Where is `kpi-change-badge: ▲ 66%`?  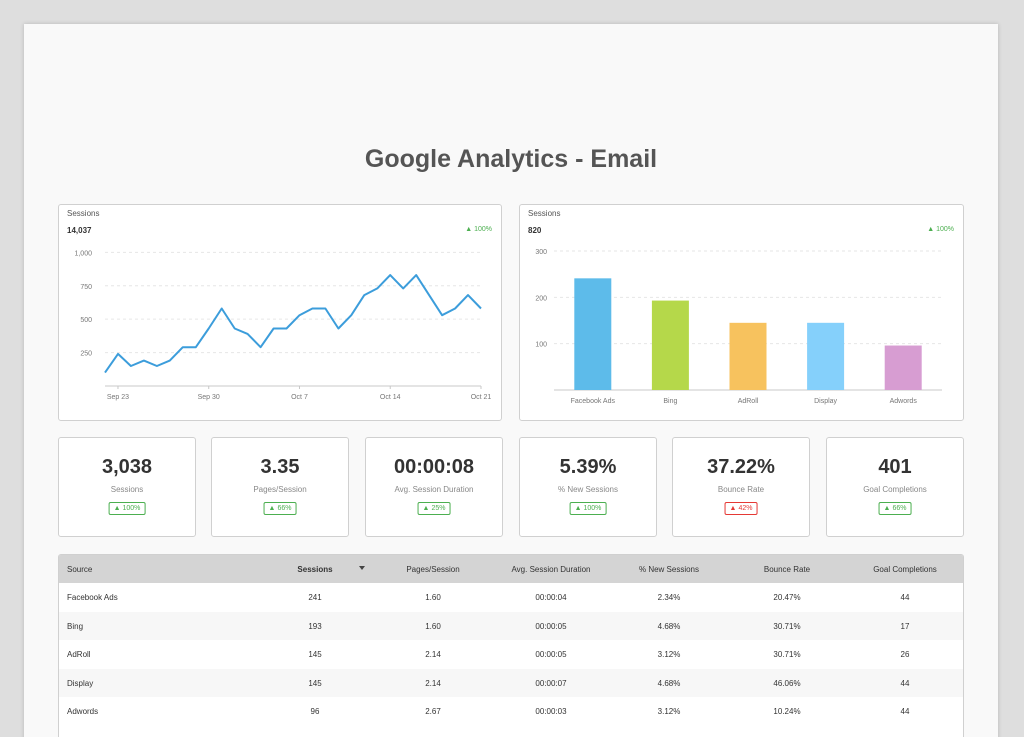 kpi-change-badge: ▲ 66% is located at coordinates (280, 508).